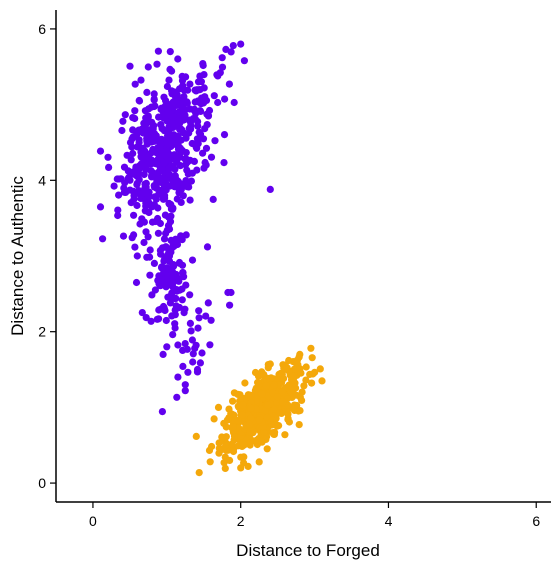  What do you see at coordinates (17, 256) in the screenshot?
I see `y-axis-title: Distance to Authentic` at bounding box center [17, 256].